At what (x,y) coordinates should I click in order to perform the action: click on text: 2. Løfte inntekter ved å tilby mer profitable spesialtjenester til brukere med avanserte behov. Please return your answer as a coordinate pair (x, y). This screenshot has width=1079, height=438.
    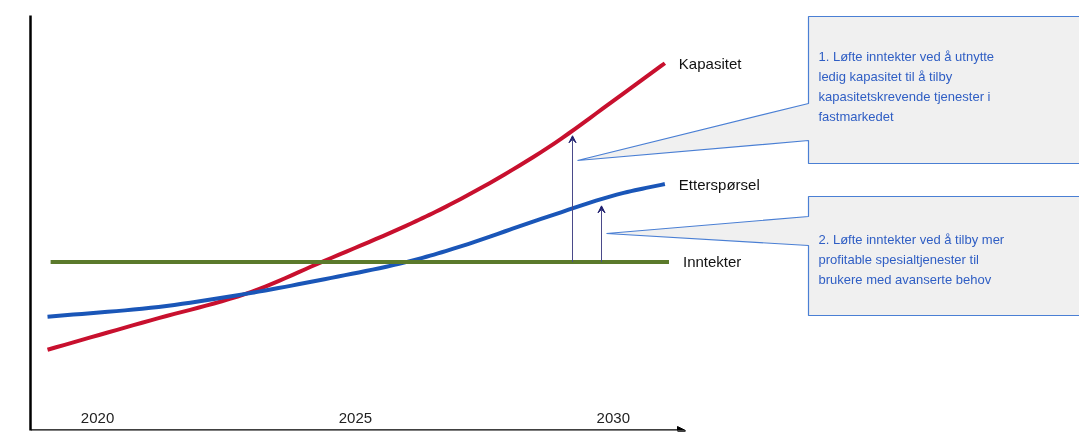
    Looking at the image, I should click on (911, 259).